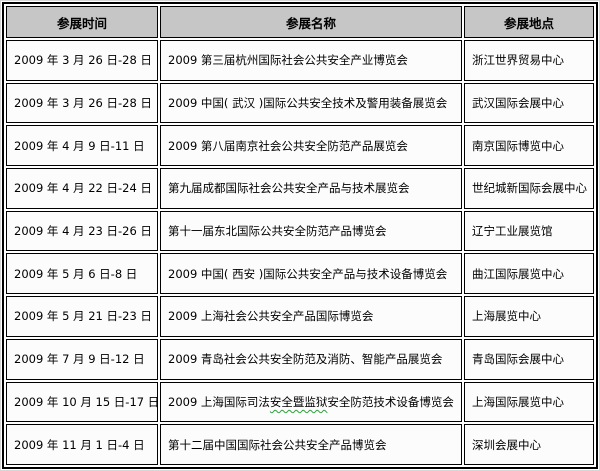 Image resolution: width=600 pixels, height=471 pixels. What do you see at coordinates (82, 146) in the screenshot?
I see `exhibition-time-cell: 2009 年 4 月 9 日-11 日` at bounding box center [82, 146].